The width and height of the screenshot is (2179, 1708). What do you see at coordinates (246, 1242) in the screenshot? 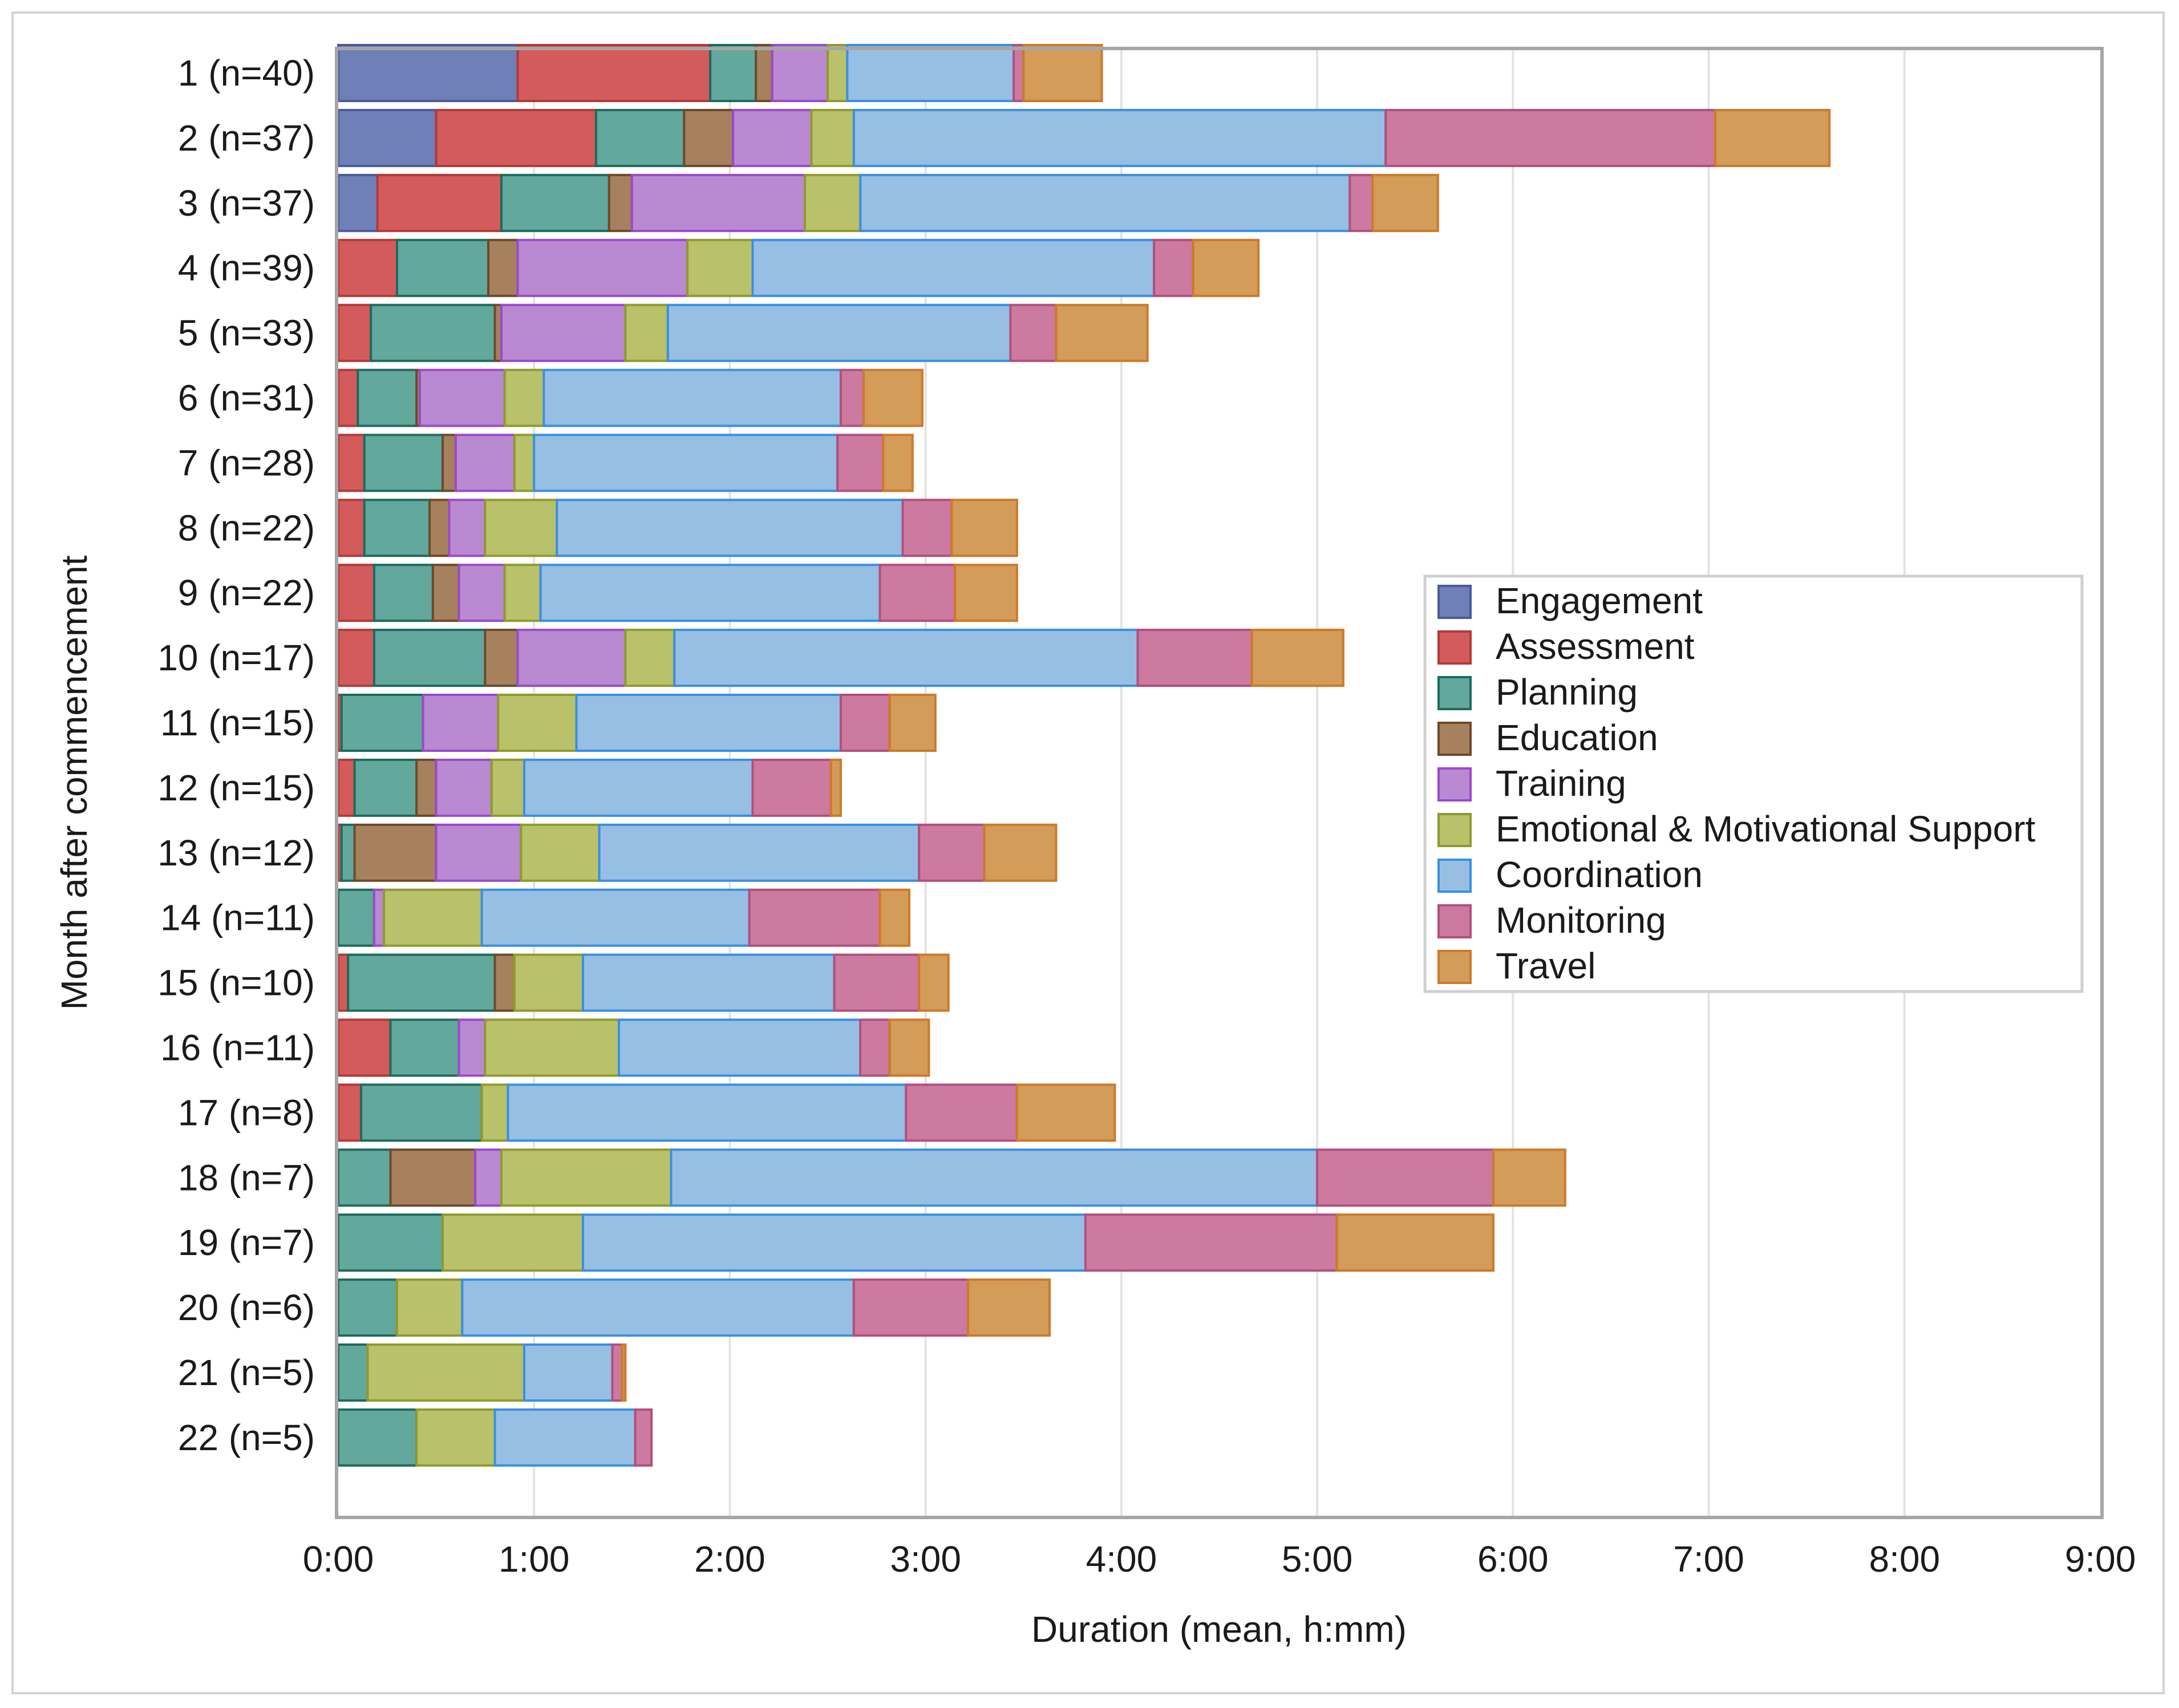
I see `y-tick-label: 19 (n=7)` at bounding box center [246, 1242].